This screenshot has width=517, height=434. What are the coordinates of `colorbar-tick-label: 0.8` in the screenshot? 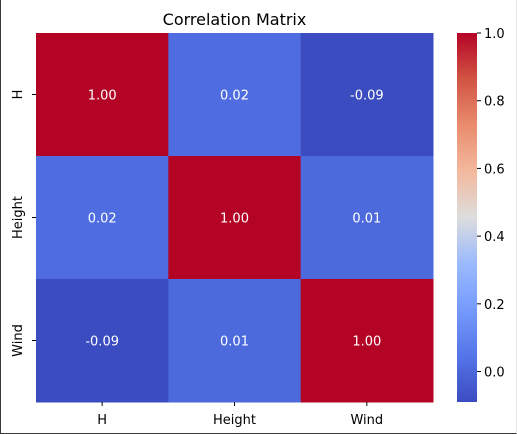 It's located at (494, 102).